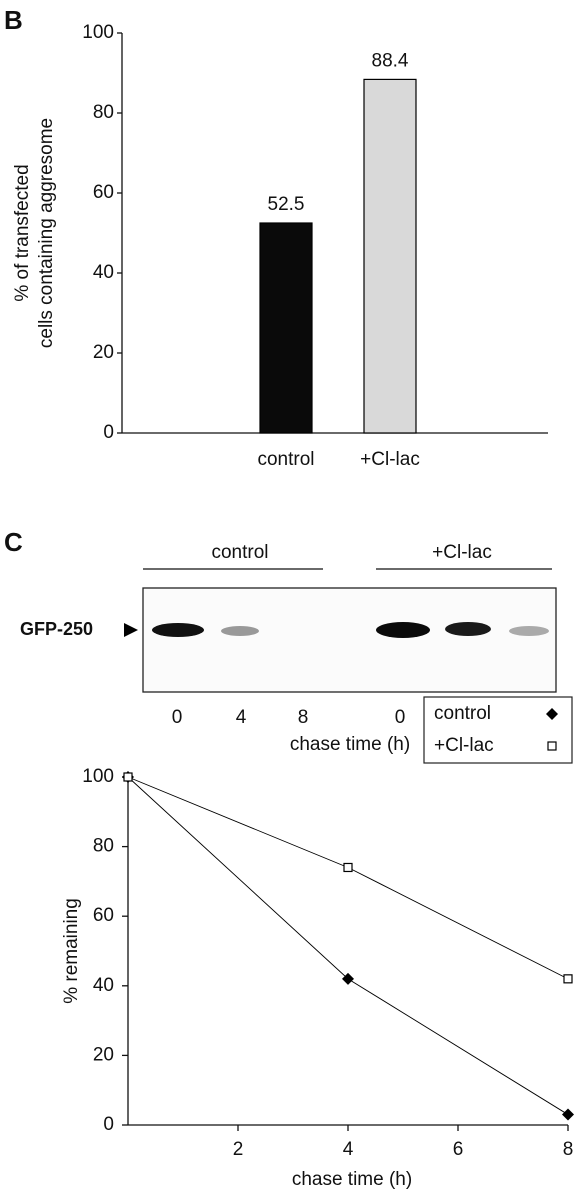 The width and height of the screenshot is (584, 1200). I want to click on legend-box, so click(498, 730).